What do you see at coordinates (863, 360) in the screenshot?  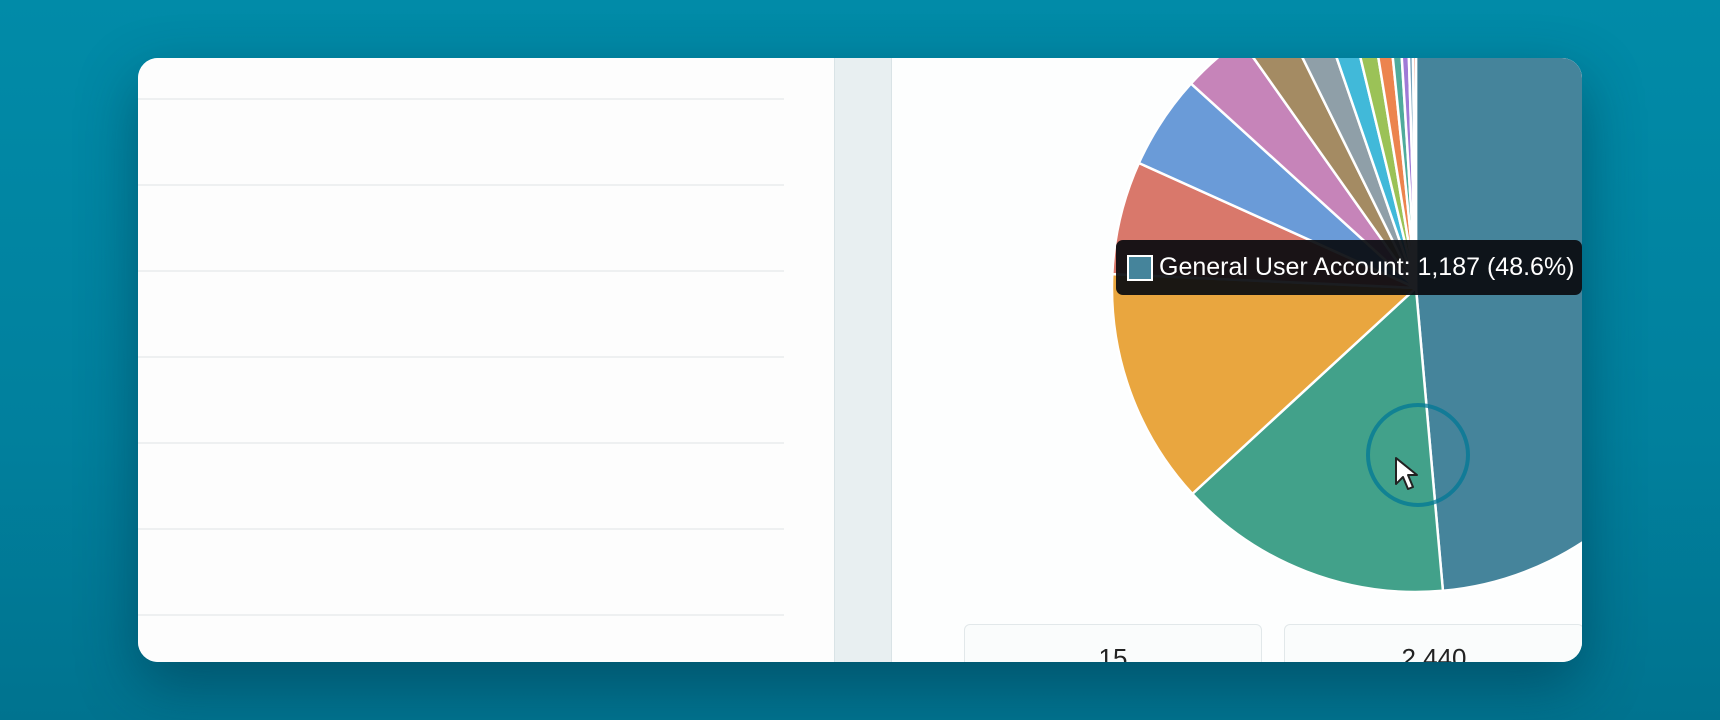 I see `panel-divider` at bounding box center [863, 360].